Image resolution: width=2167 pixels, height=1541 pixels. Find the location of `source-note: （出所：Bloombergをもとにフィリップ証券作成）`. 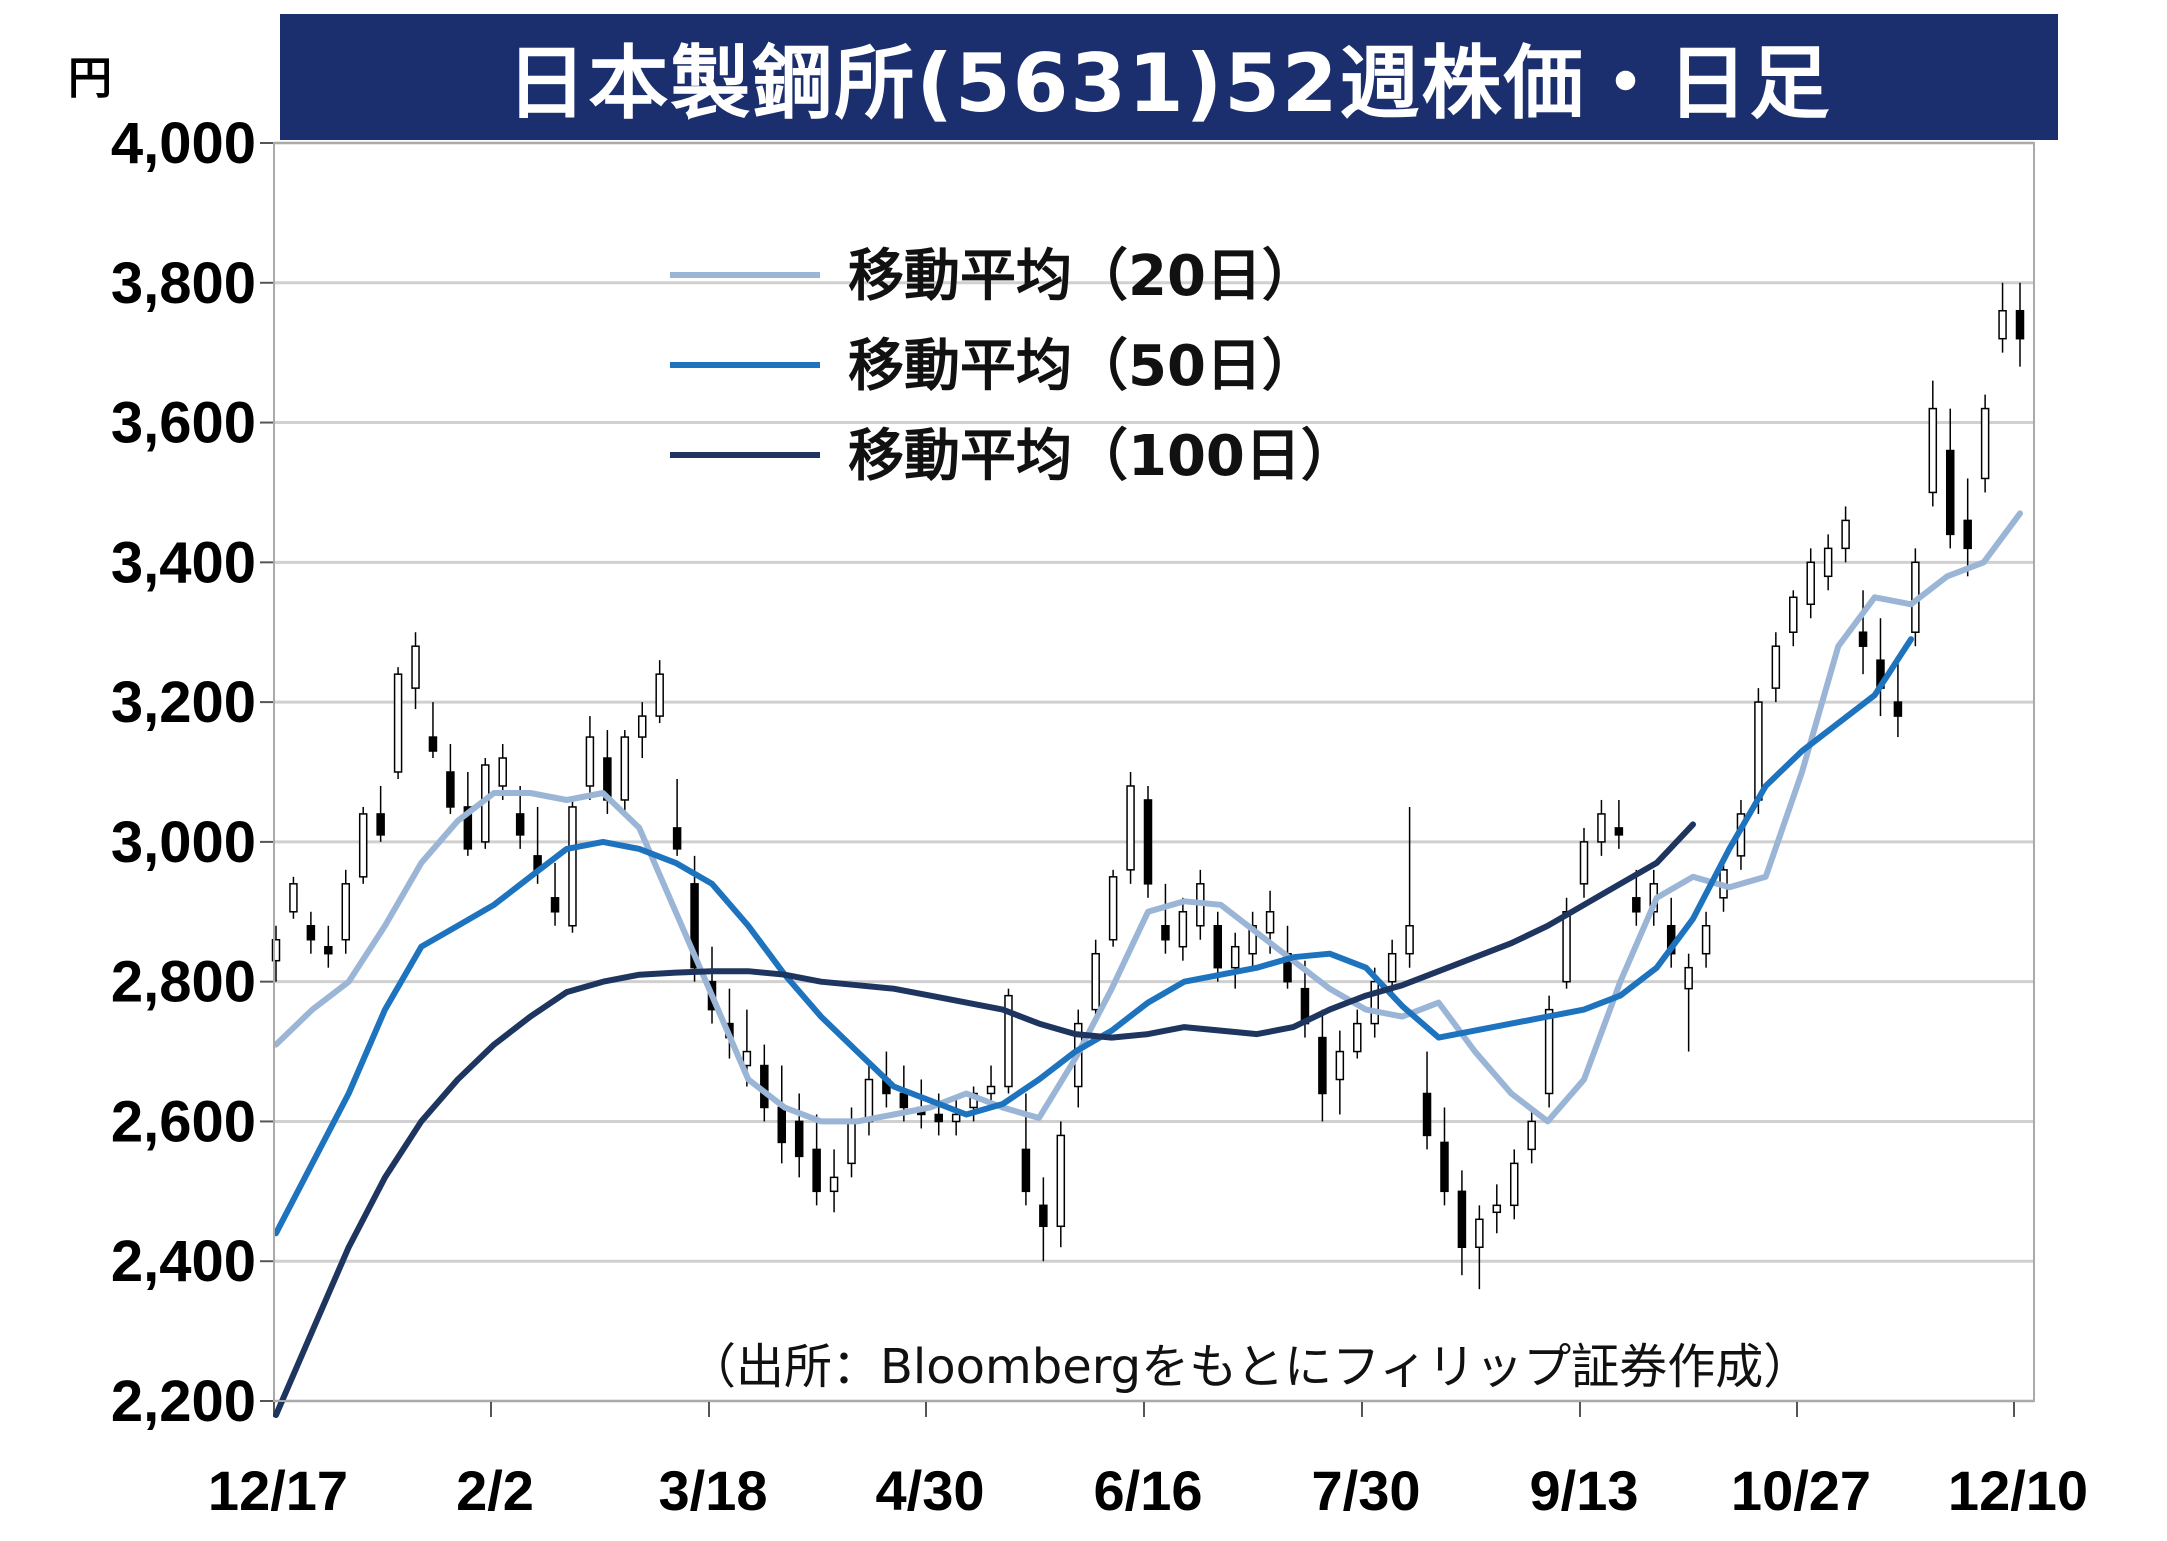

source-note: （出所：Bloombergをもとにフィリップ証券作成） is located at coordinates (1249, 1367).